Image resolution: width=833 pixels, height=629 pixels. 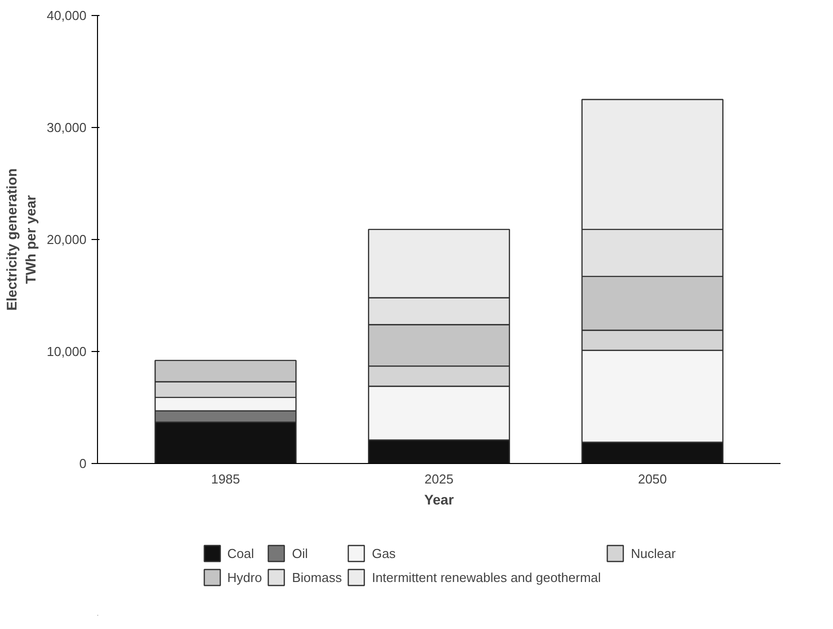 What do you see at coordinates (66, 239) in the screenshot?
I see `y-tick-label: 20,000` at bounding box center [66, 239].